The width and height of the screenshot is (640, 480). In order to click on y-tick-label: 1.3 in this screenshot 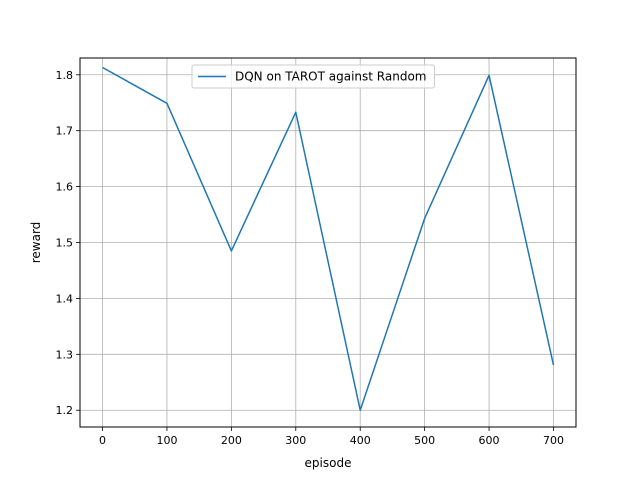, I will do `click(65, 354)`.